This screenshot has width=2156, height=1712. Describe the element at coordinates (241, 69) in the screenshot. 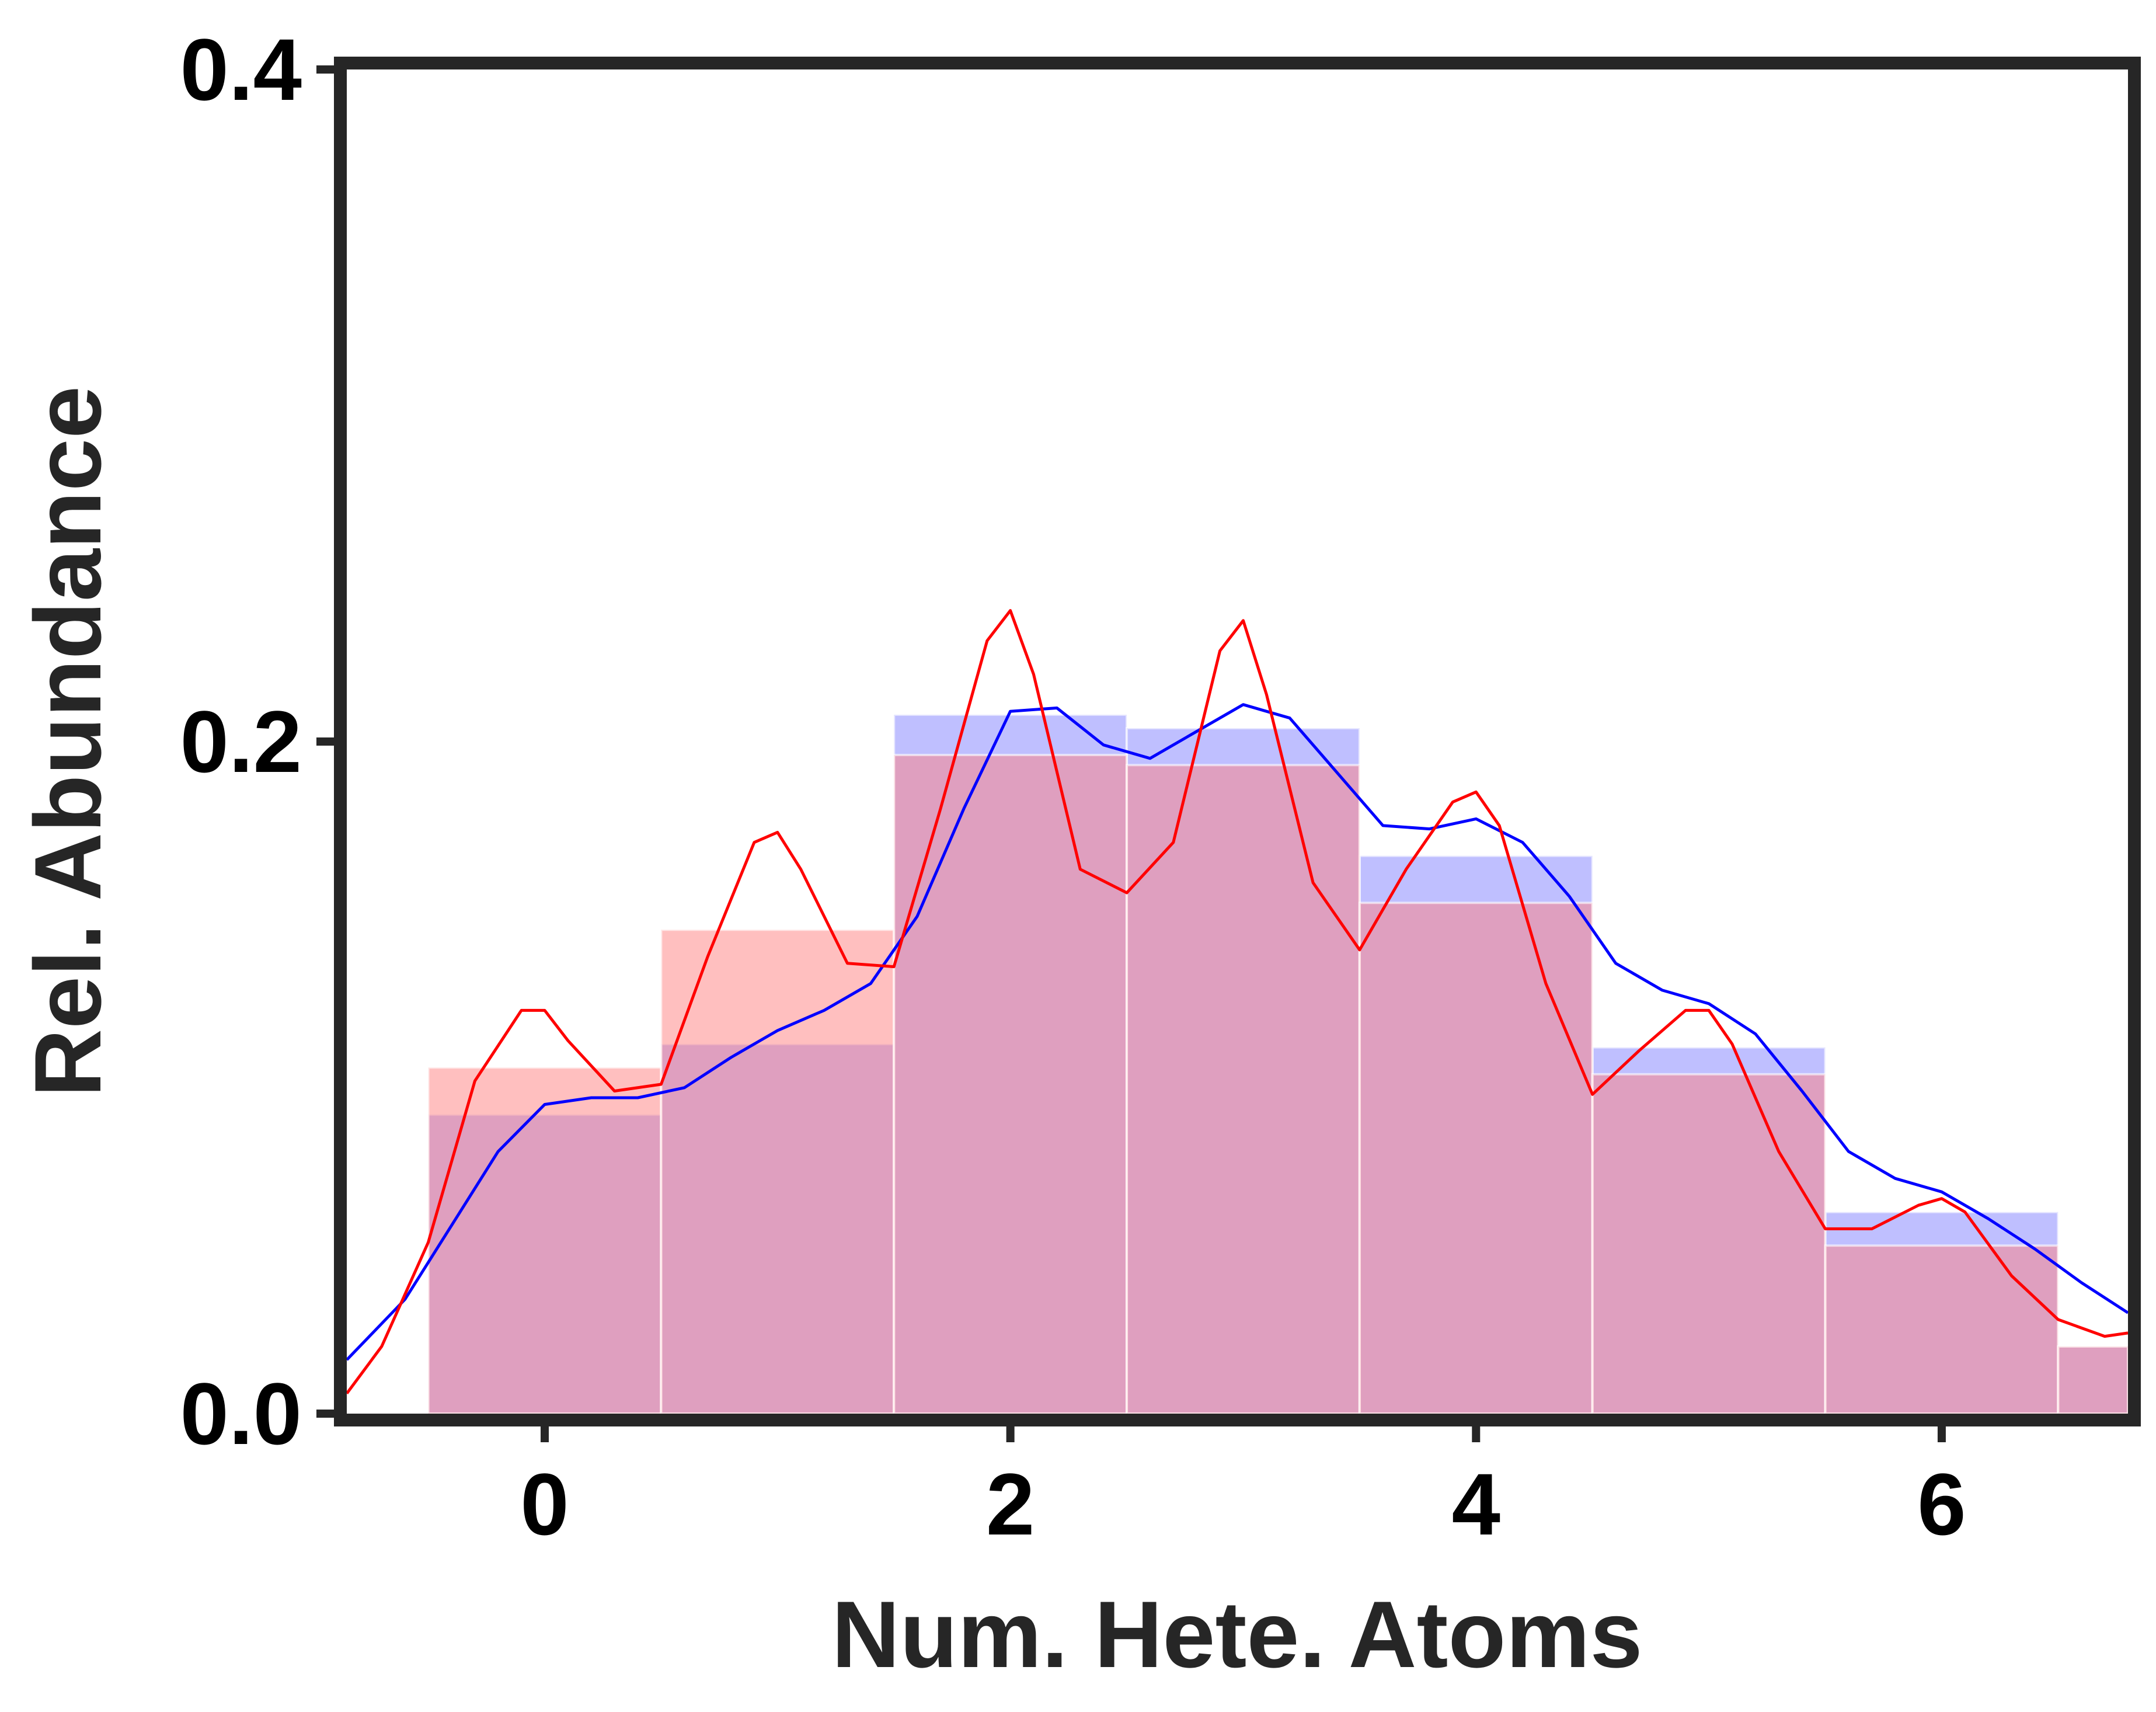

I see `y-tick-label: 0.4` at that location.